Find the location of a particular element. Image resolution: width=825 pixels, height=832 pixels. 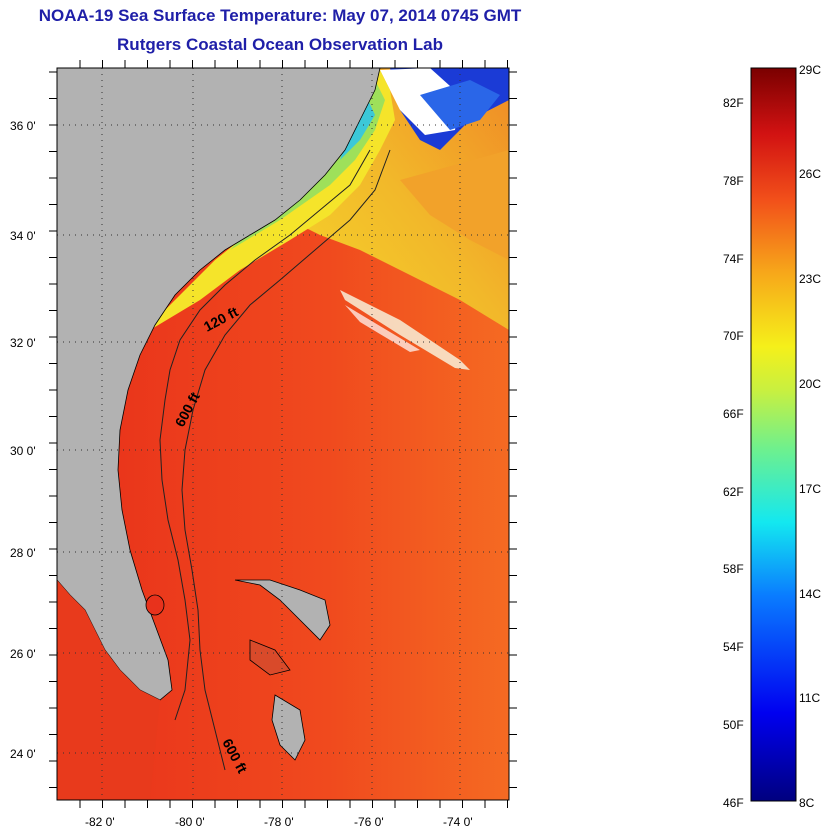

lon-label: -82 0' is located at coordinates (100, 822).